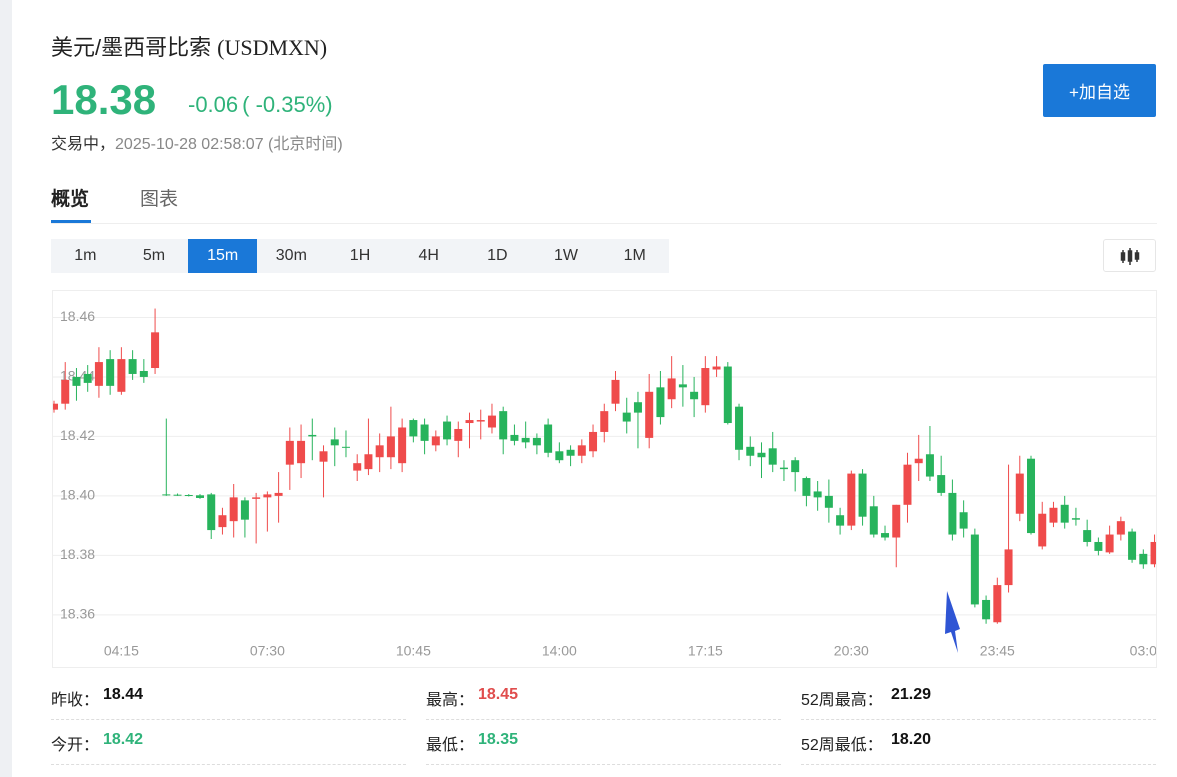  What do you see at coordinates (566, 255) in the screenshot?
I see `interval-button: 1W` at bounding box center [566, 255].